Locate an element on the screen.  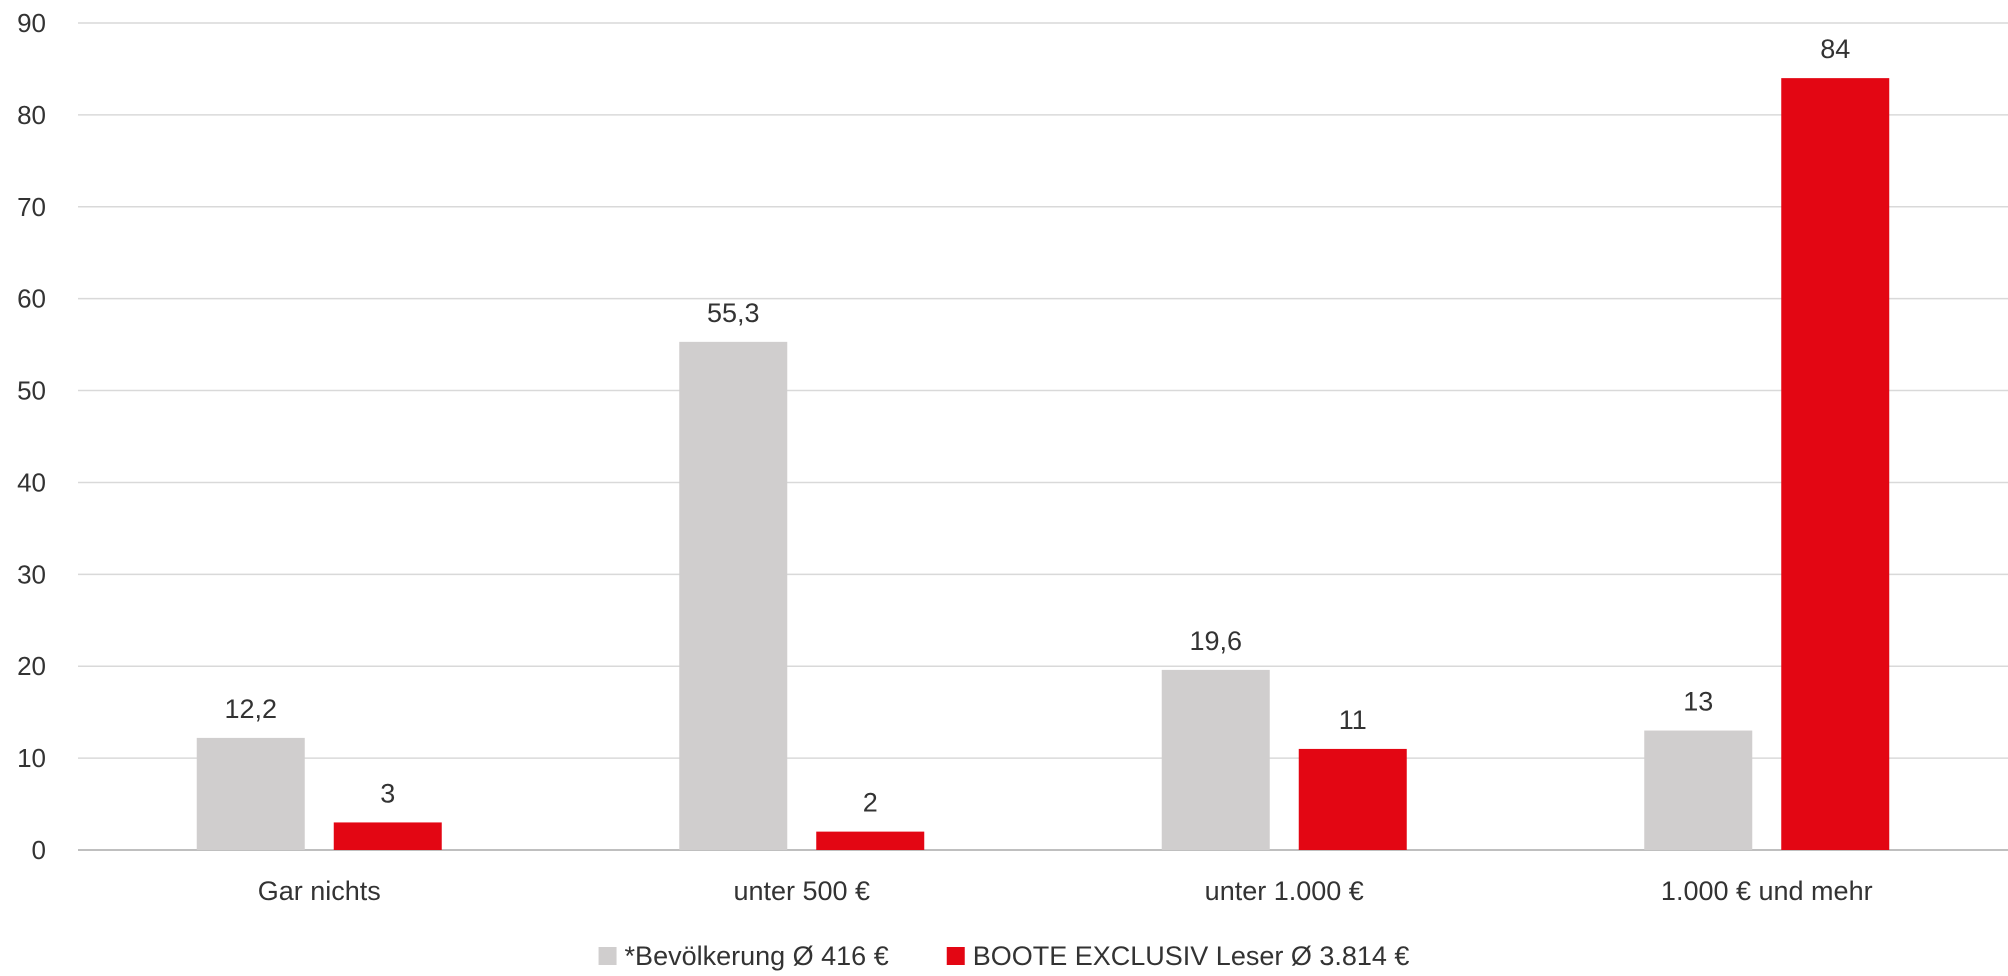
data-label: 13 is located at coordinates (1698, 702).